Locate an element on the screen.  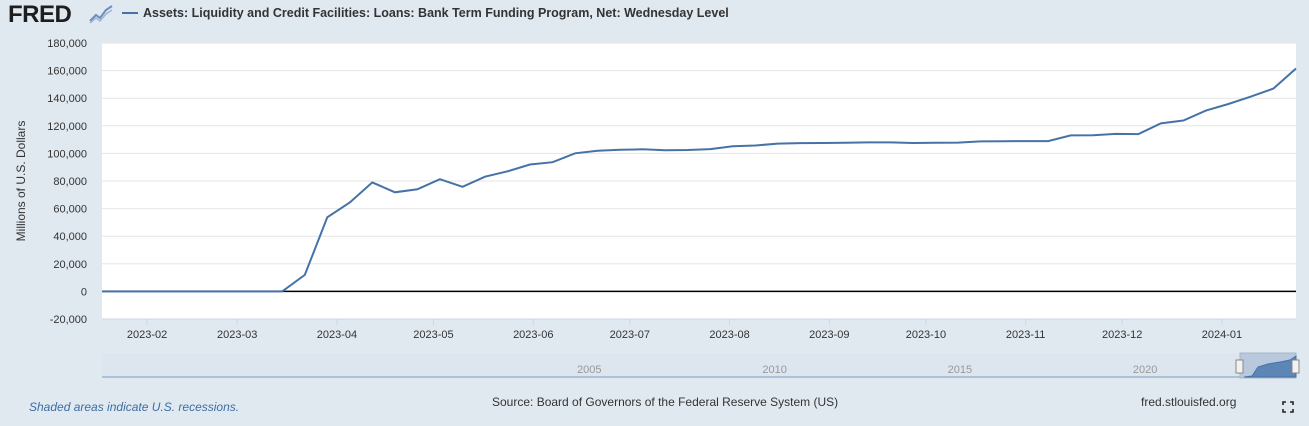
recession-note: Shaded areas indicate U.S. recessions. is located at coordinates (134, 407).